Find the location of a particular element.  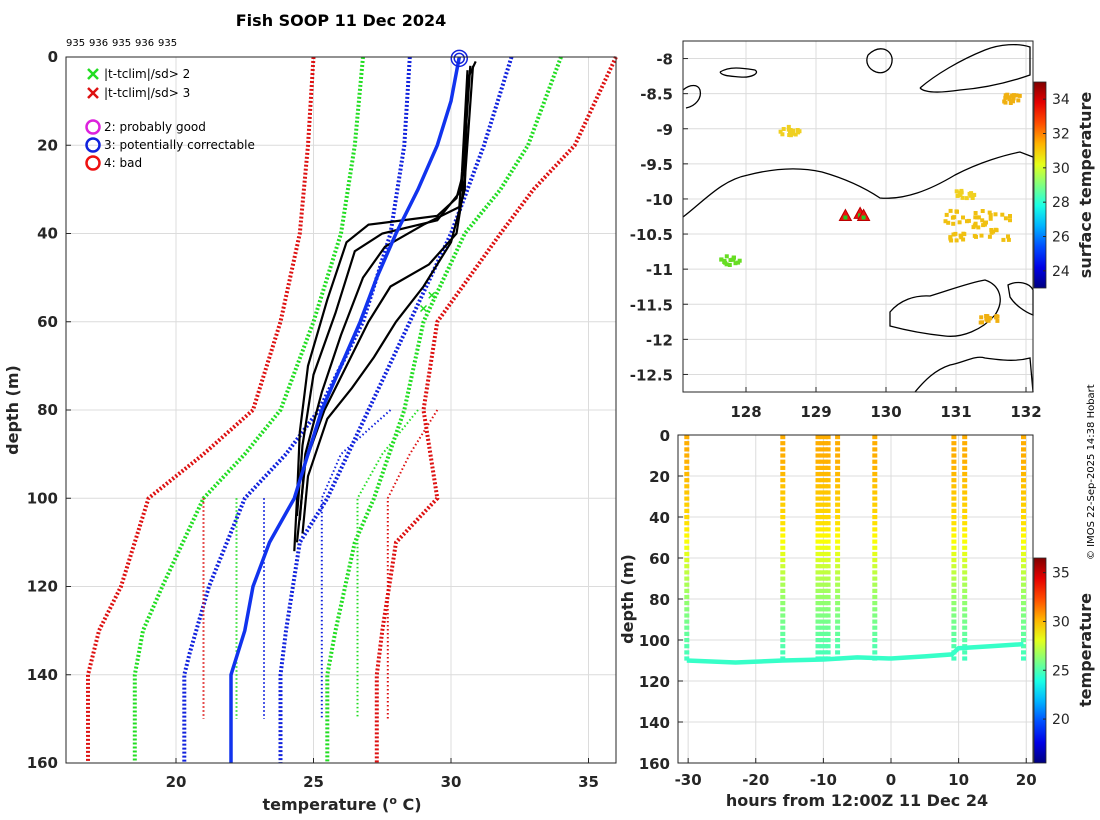

drop-location-markers is located at coordinates (854, 213).